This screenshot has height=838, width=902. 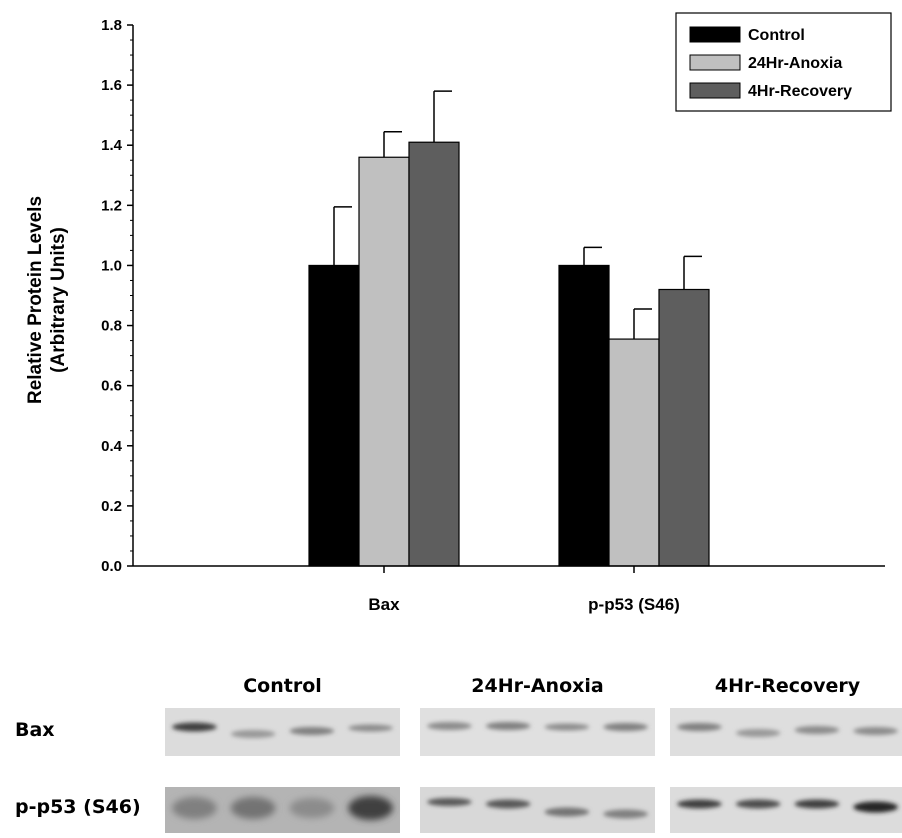 What do you see at coordinates (537, 686) in the screenshot?
I see `blot-group-label: 24Hr-Anoxia` at bounding box center [537, 686].